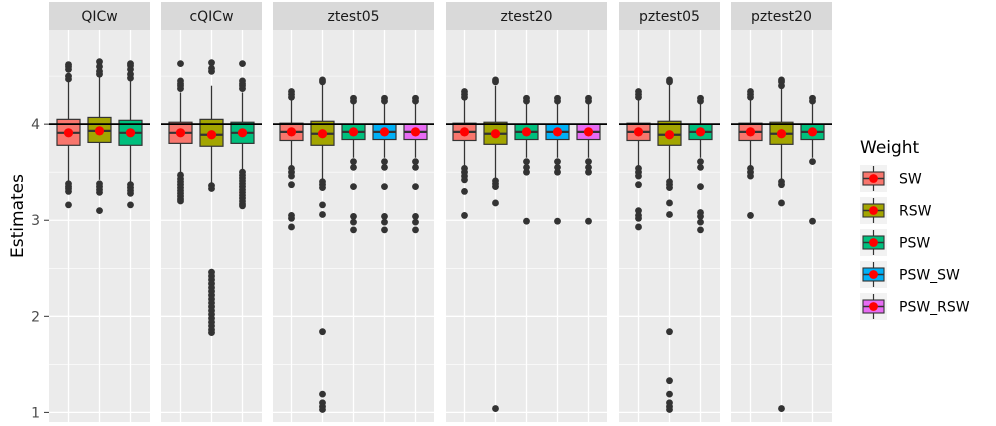 The height and width of the screenshot is (426, 996). What do you see at coordinates (781, 17) in the screenshot?
I see `facet-strip-label: pztest20` at bounding box center [781, 17].